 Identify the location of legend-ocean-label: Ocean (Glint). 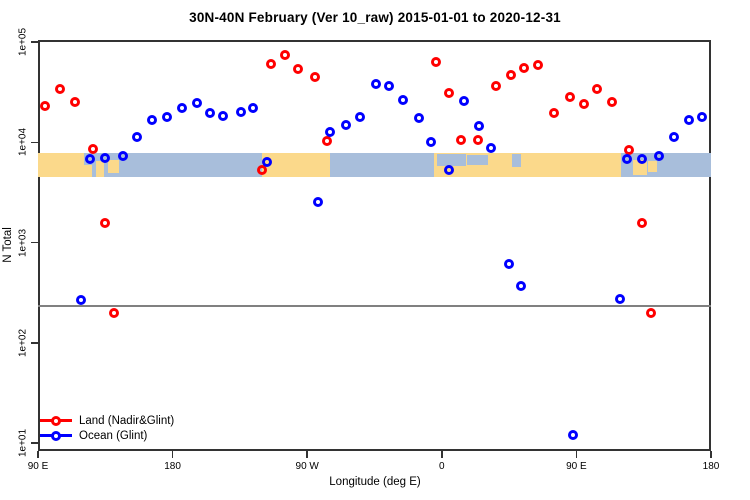
(113, 435).